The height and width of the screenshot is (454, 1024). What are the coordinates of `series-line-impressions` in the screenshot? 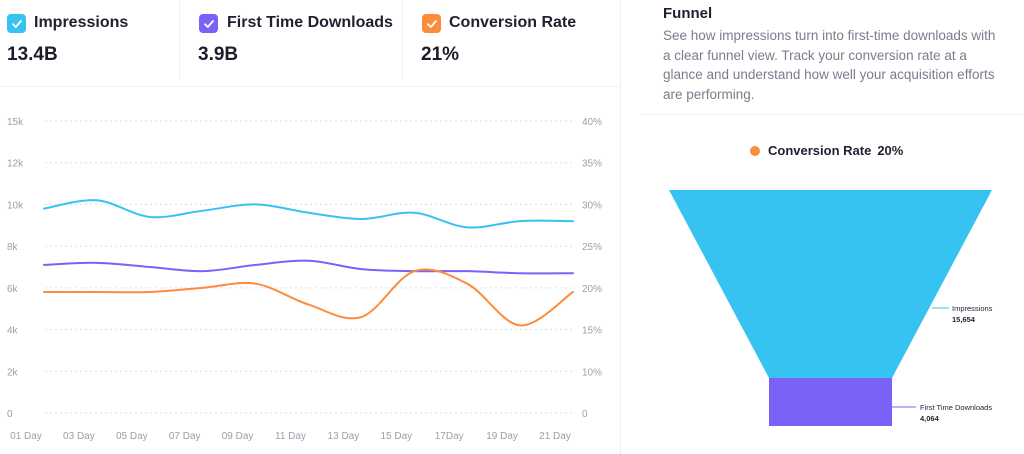 It's located at (308, 214).